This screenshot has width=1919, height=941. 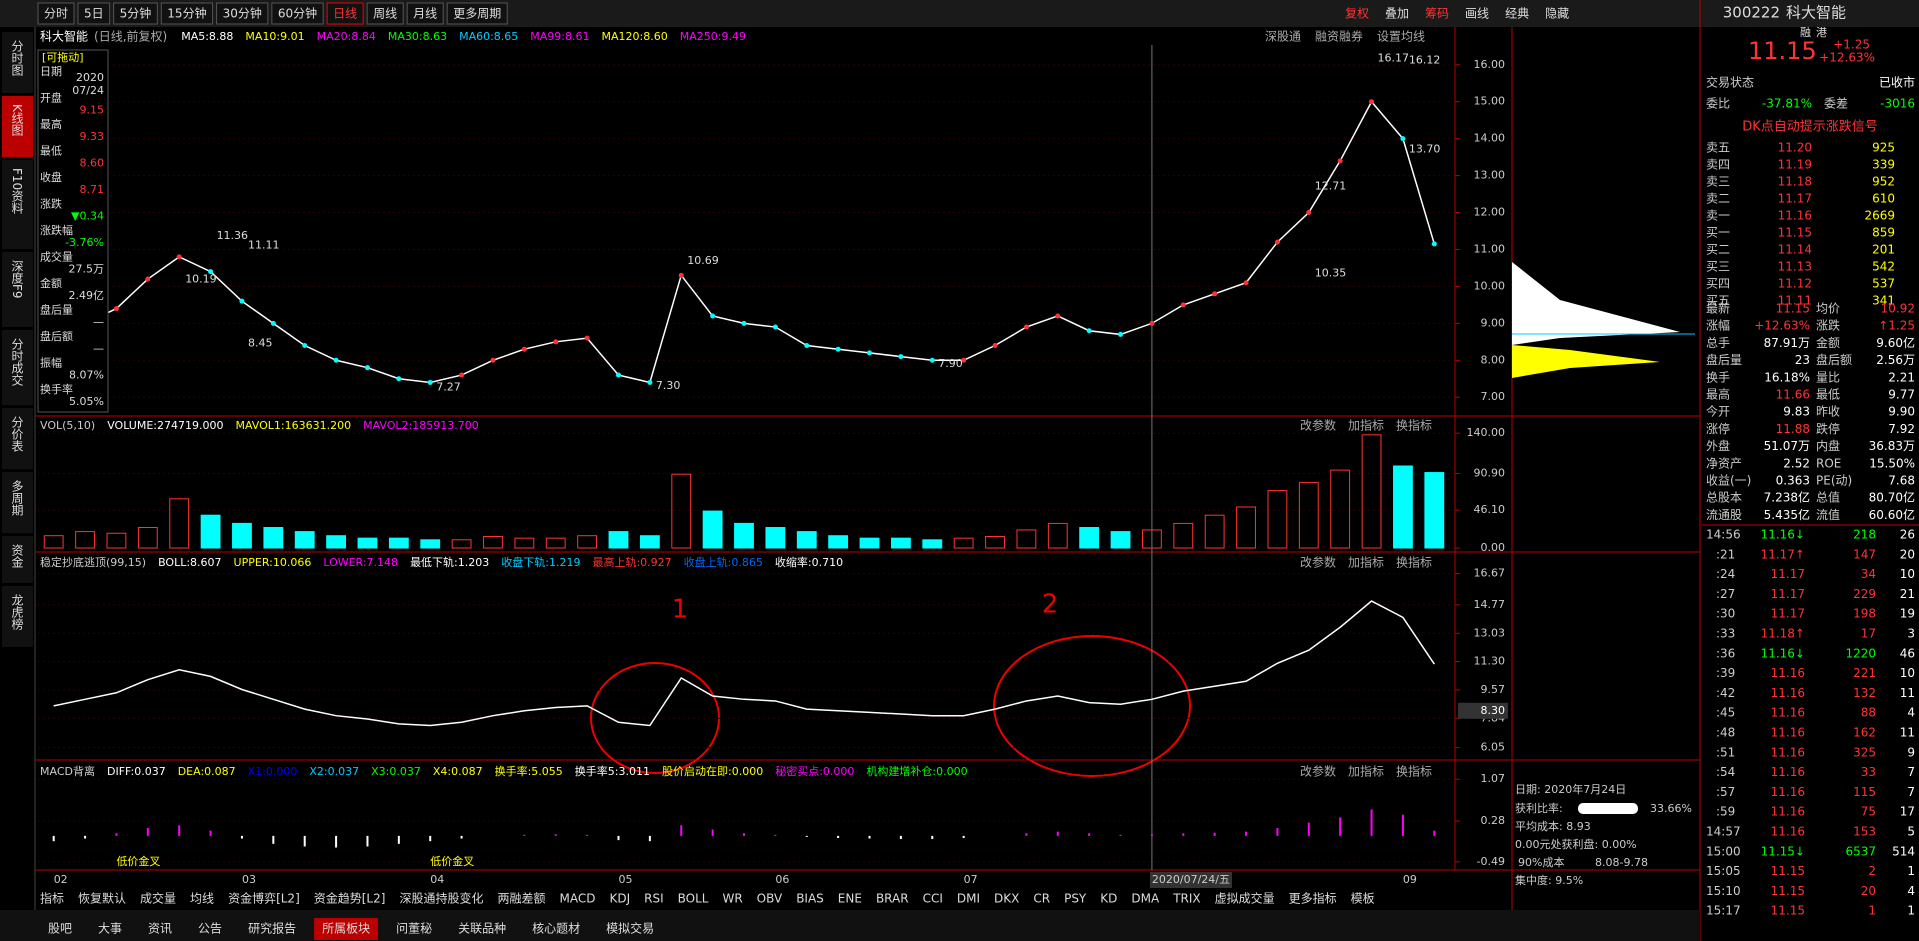 What do you see at coordinates (968, 899) in the screenshot?
I see `indicator-tab: DMI` at bounding box center [968, 899].